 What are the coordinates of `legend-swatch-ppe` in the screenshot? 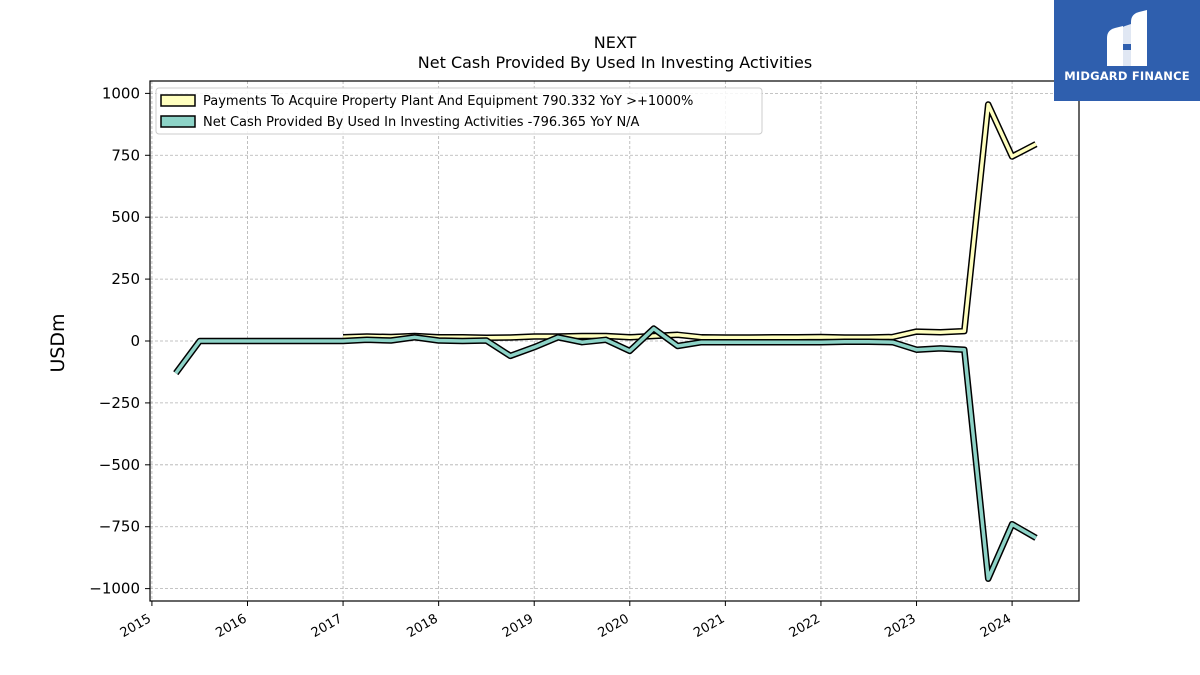 It's located at (178, 100).